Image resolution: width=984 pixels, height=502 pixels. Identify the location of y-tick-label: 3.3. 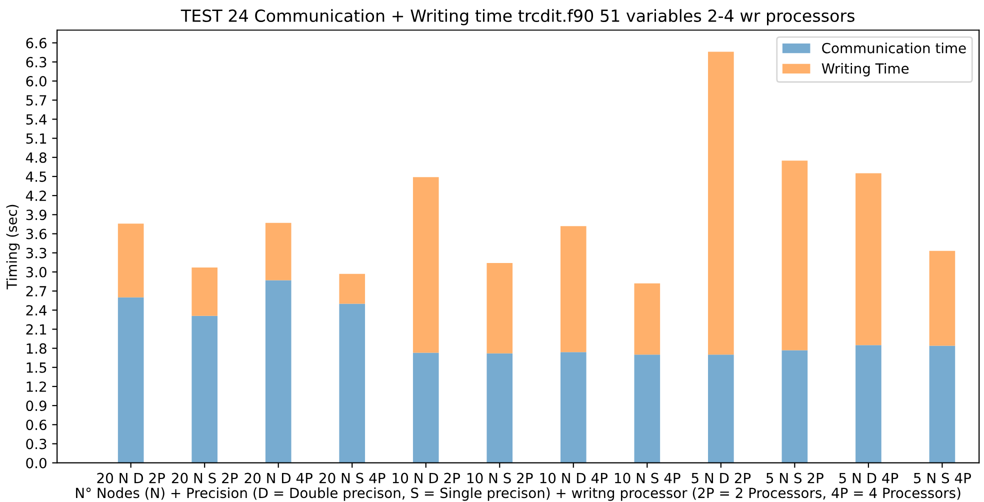
(36, 253).